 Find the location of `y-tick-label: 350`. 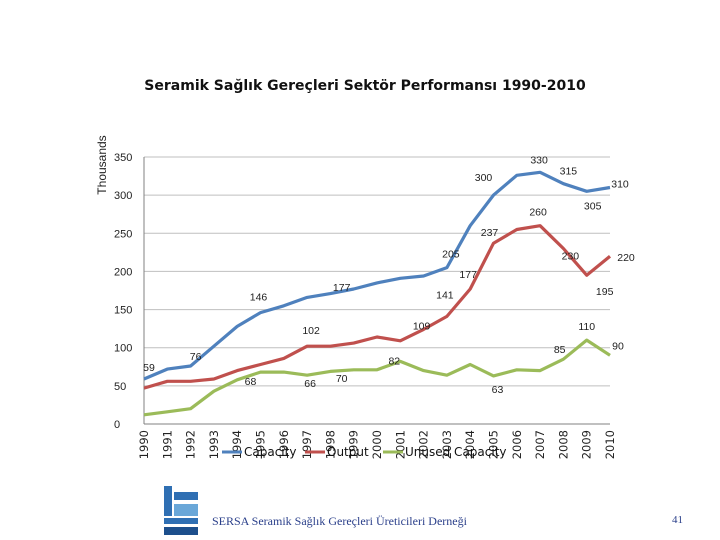

y-tick-label: 350 is located at coordinates (123, 158).